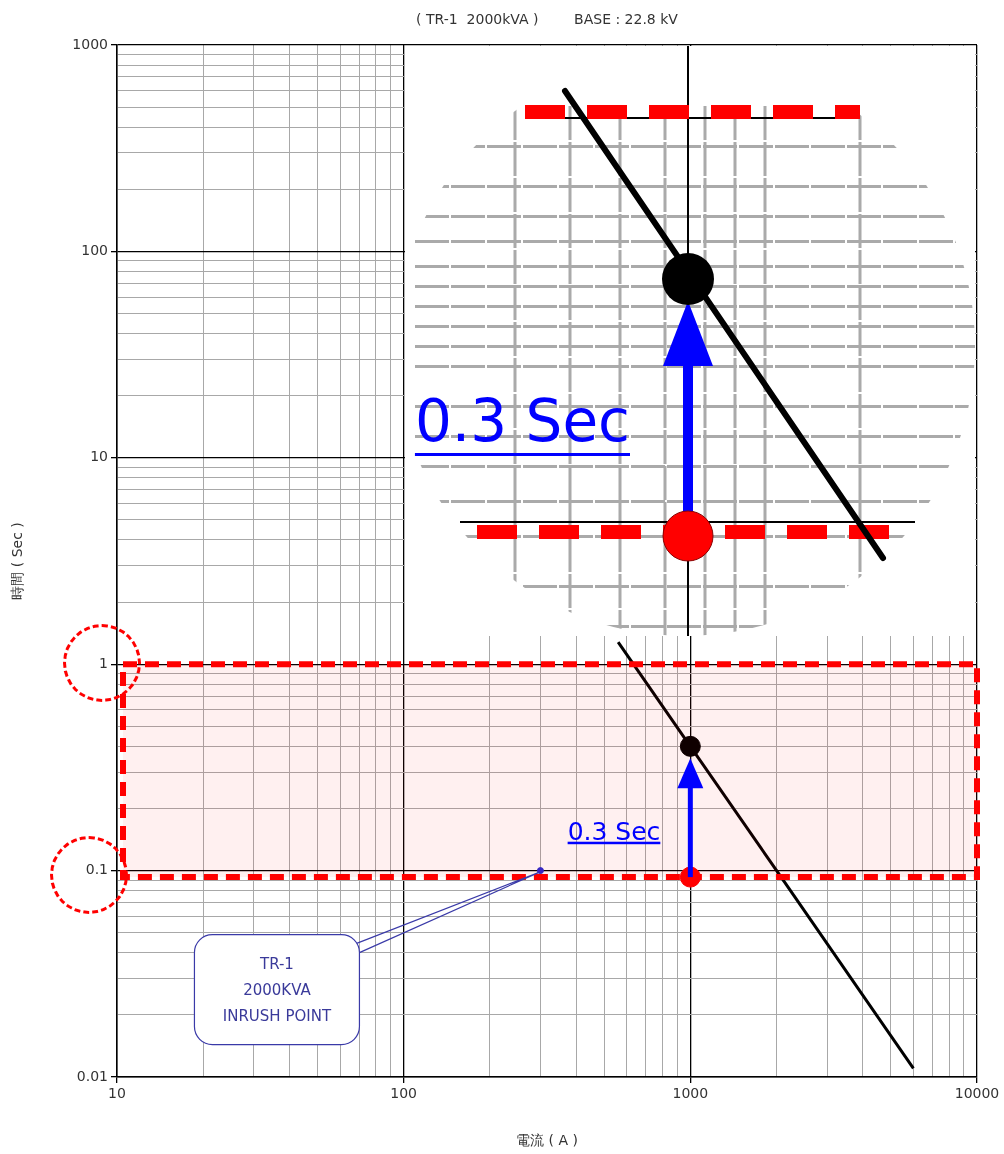  Describe the element at coordinates (117, 1093) in the screenshot. I see `x-tick-label: 10` at that location.